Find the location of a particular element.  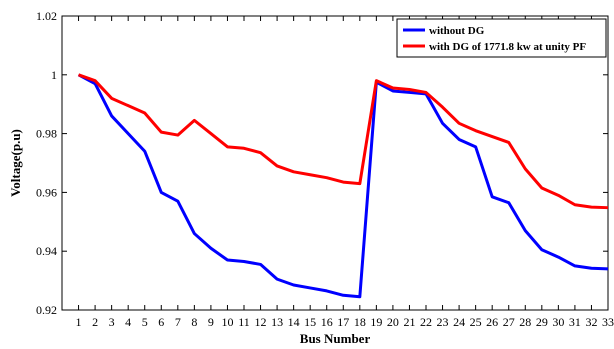

x-tick-label: 1 is located at coordinates (79, 322).